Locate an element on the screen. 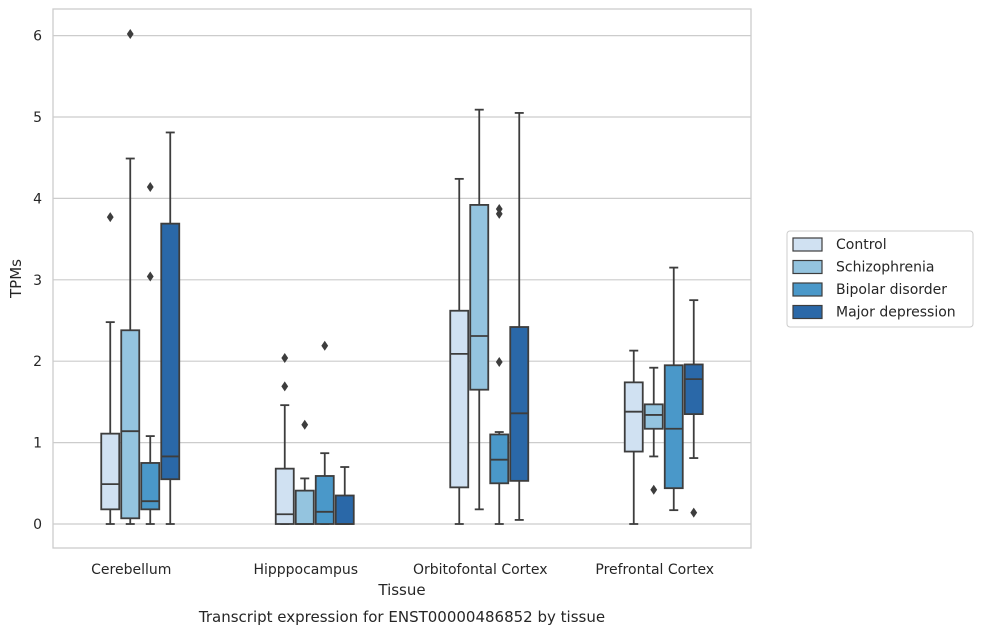 Image resolution: width=983 pixels, height=634 pixels. y-tick-label: 6 is located at coordinates (37, 37).